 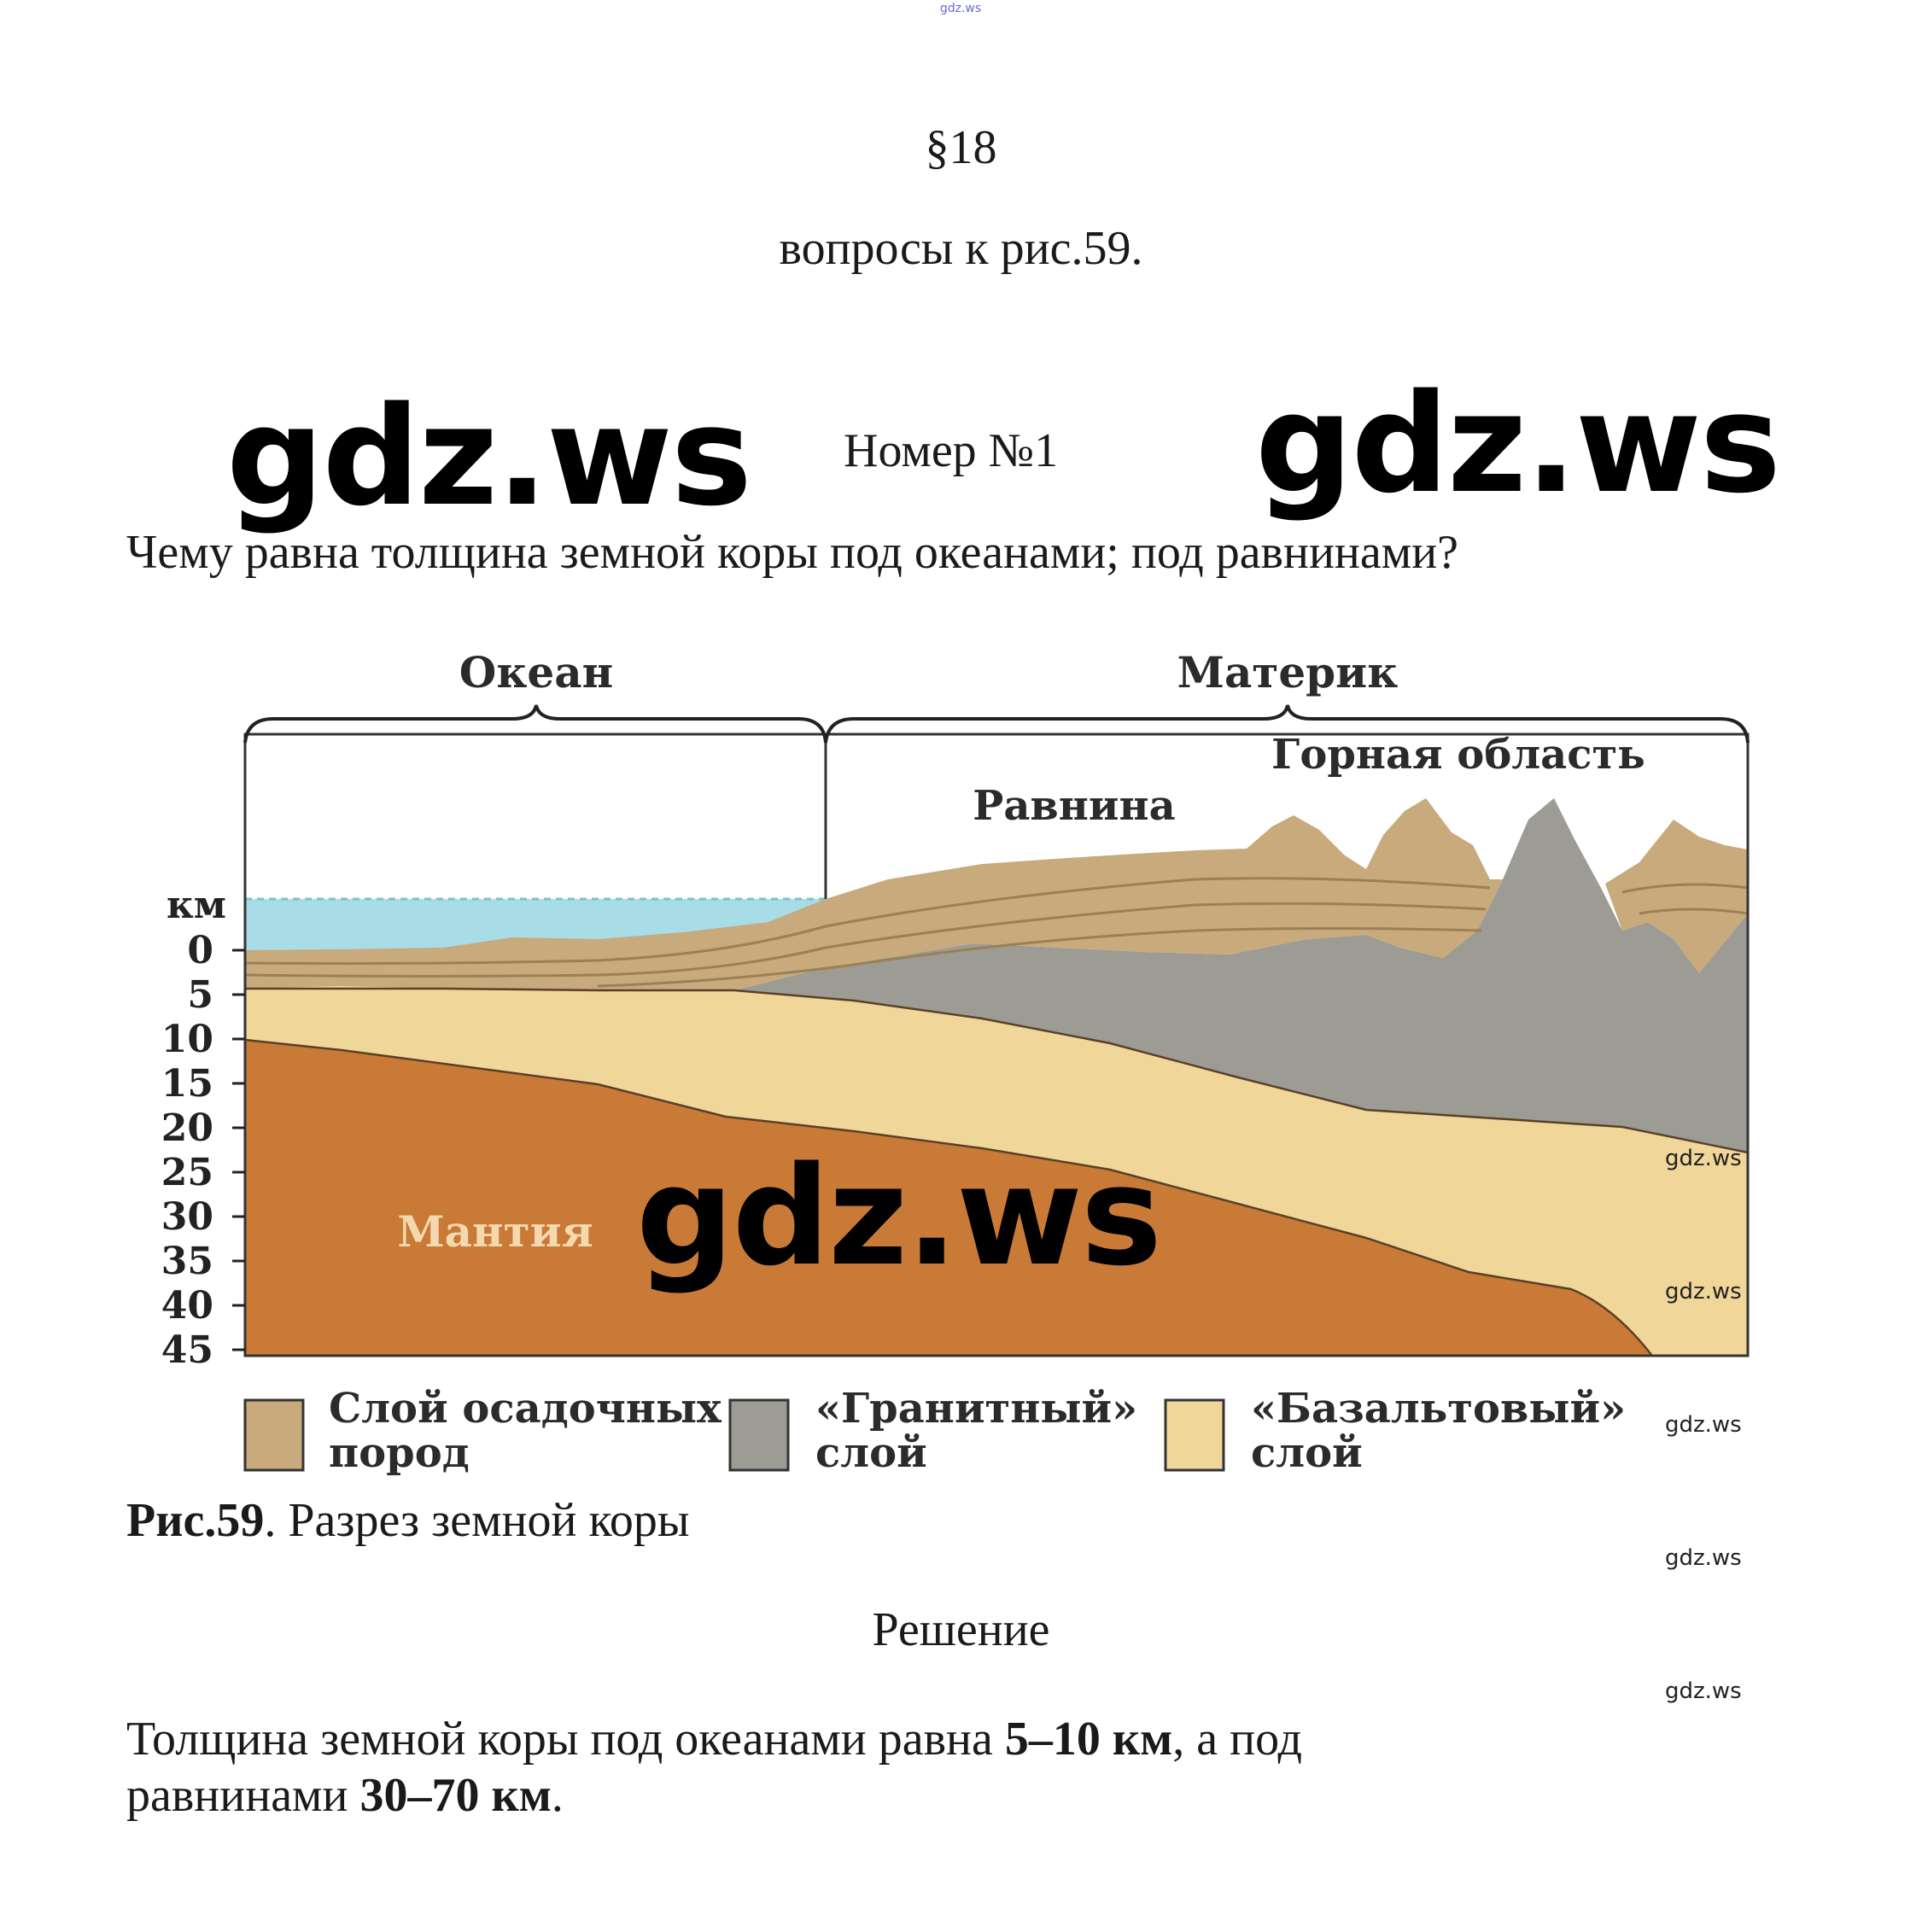 I want to click on legend-swatch-basalt, so click(x=1194, y=1435).